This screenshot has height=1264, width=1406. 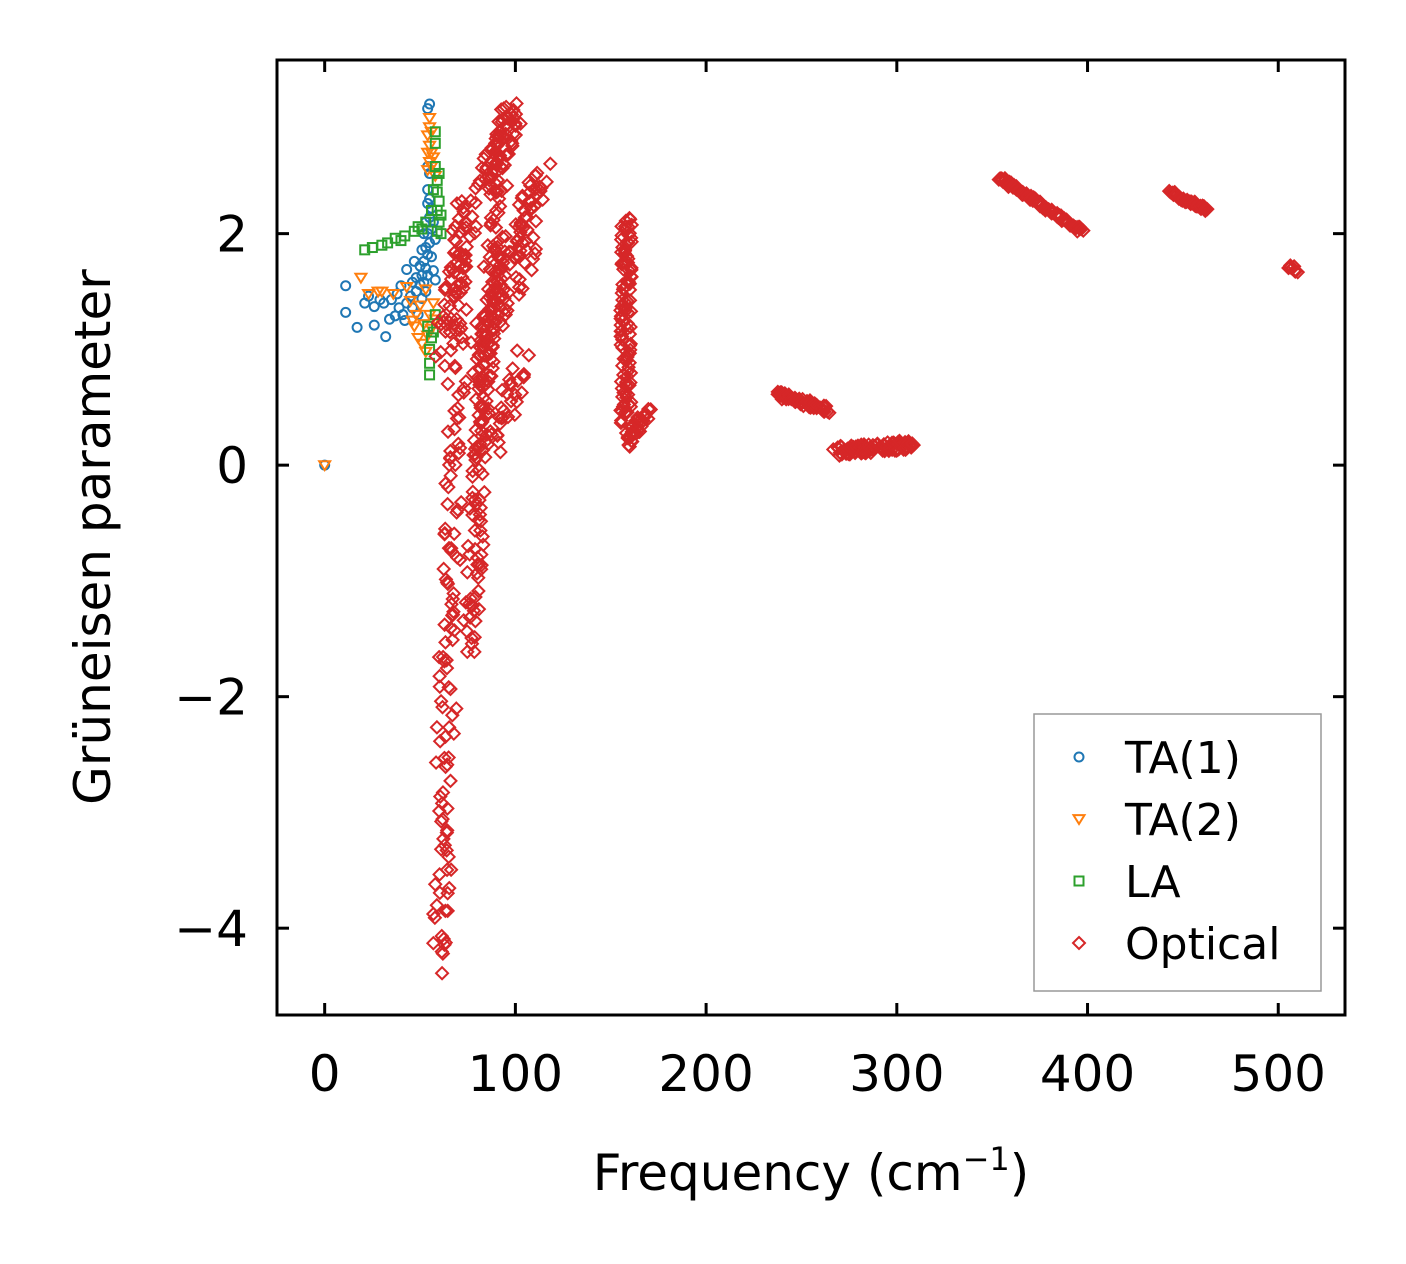 I want to click on legend-item: LA, so click(x=1127, y=882).